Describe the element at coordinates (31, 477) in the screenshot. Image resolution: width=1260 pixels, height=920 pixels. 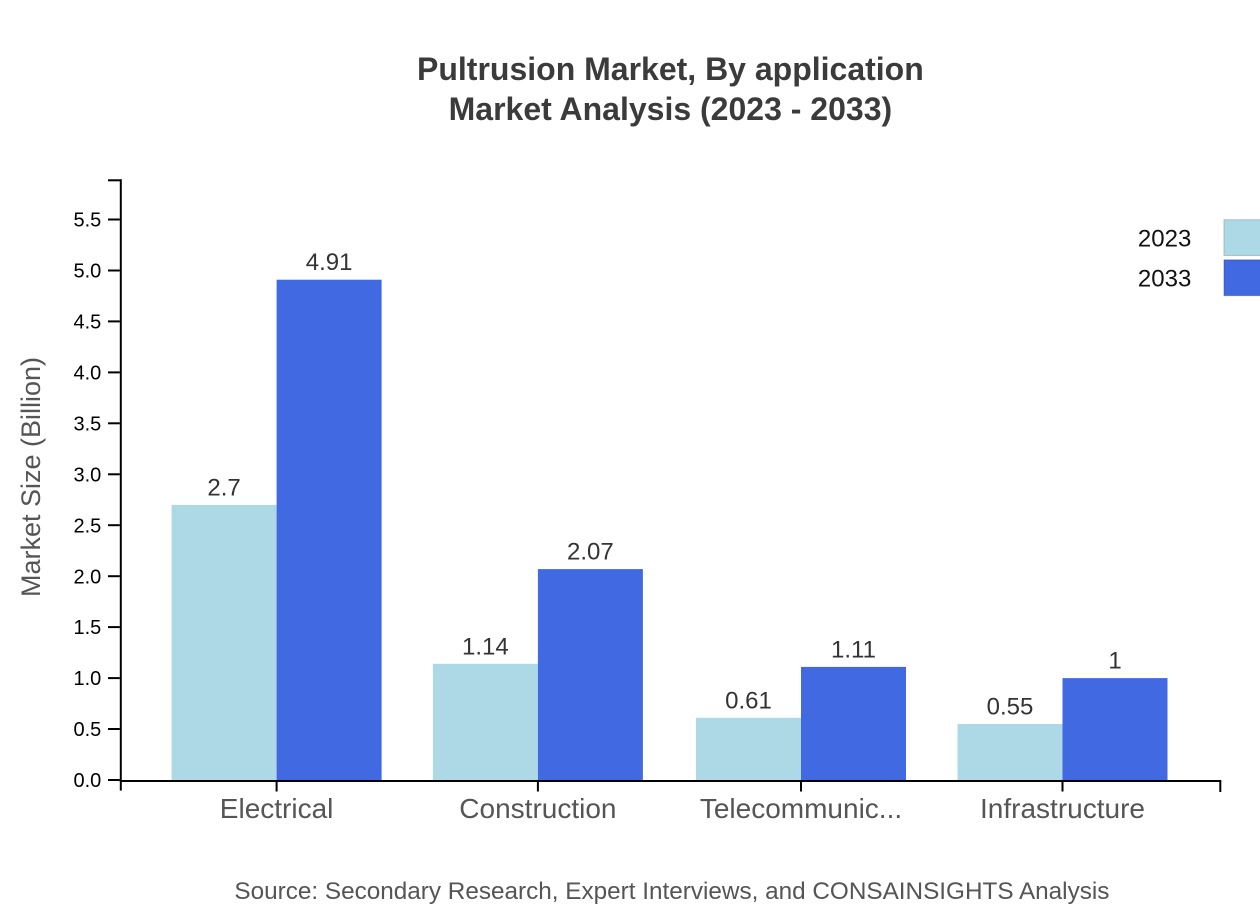
I see `svg-text: Market Size (Billion)` at that location.